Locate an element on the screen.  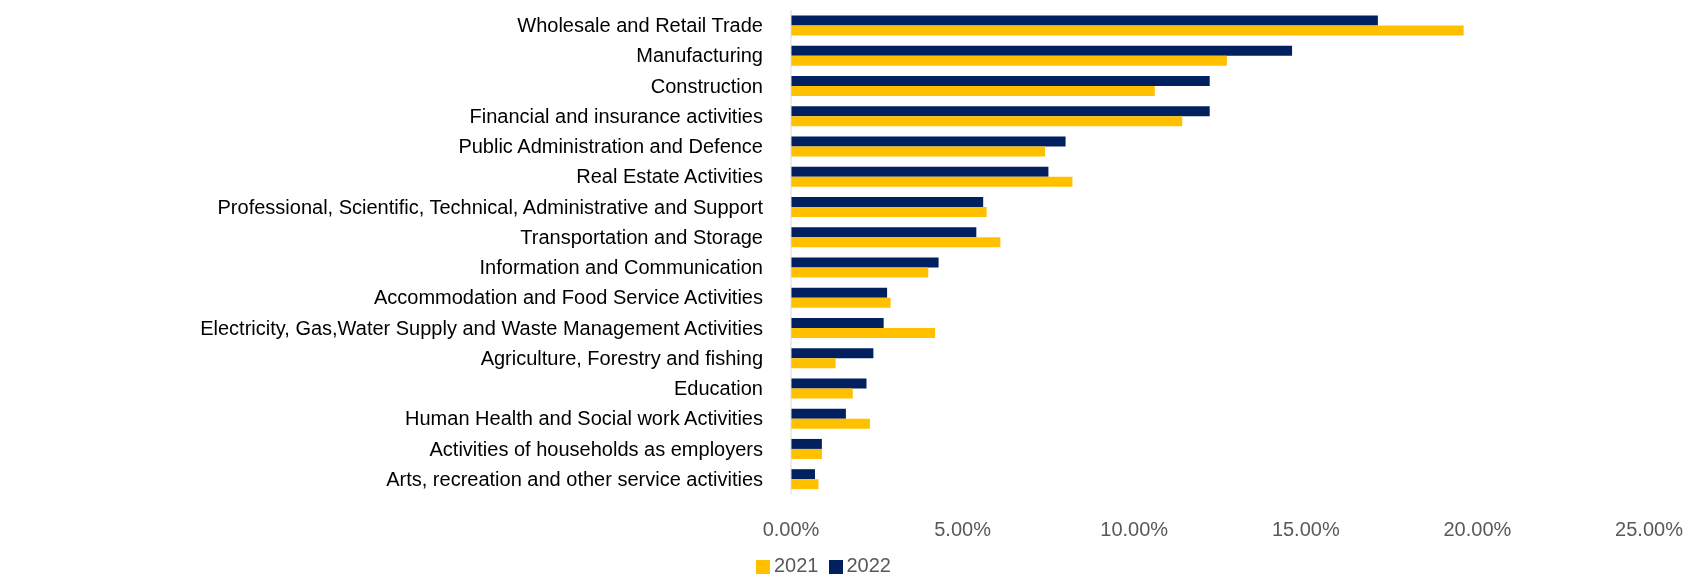
y-tick-label: Human Health and Social work Activities is located at coordinates (584, 418).